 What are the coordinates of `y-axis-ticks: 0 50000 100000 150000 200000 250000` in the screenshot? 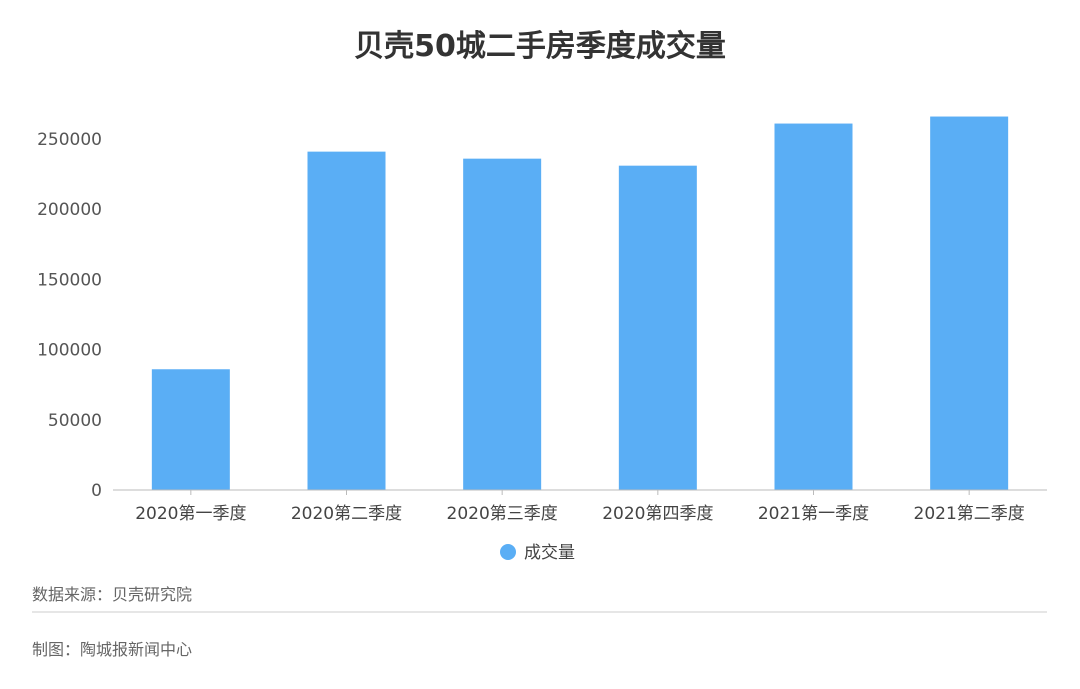 It's located at (69, 315).